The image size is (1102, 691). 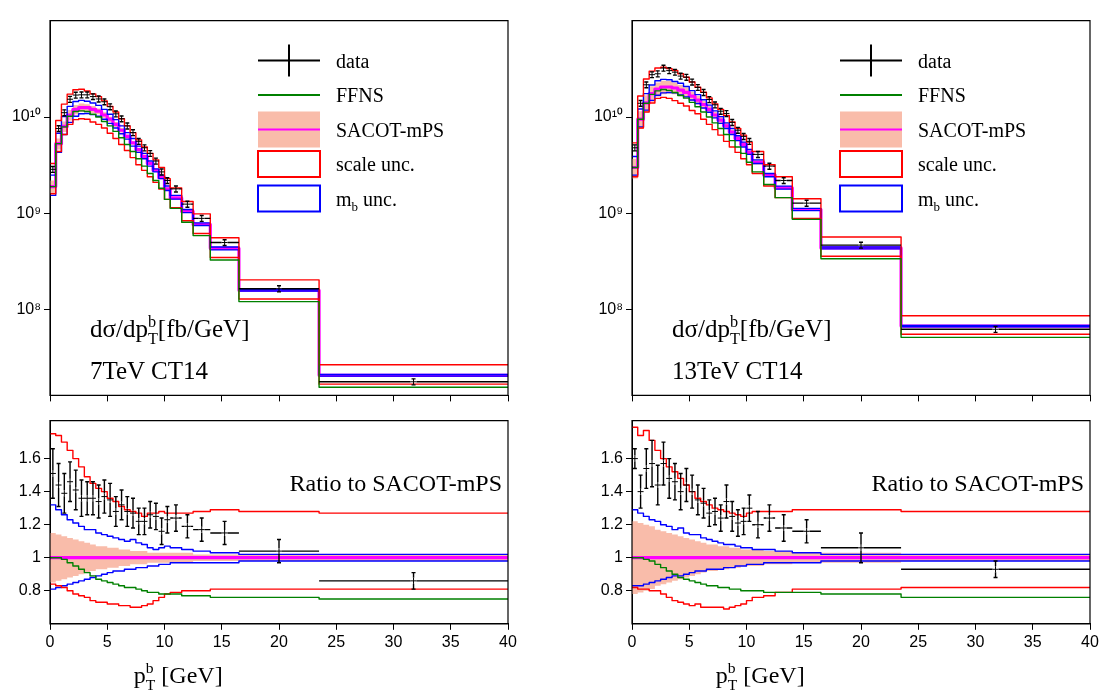 I want to click on annotation: 7TeV CT14, so click(x=149, y=371).